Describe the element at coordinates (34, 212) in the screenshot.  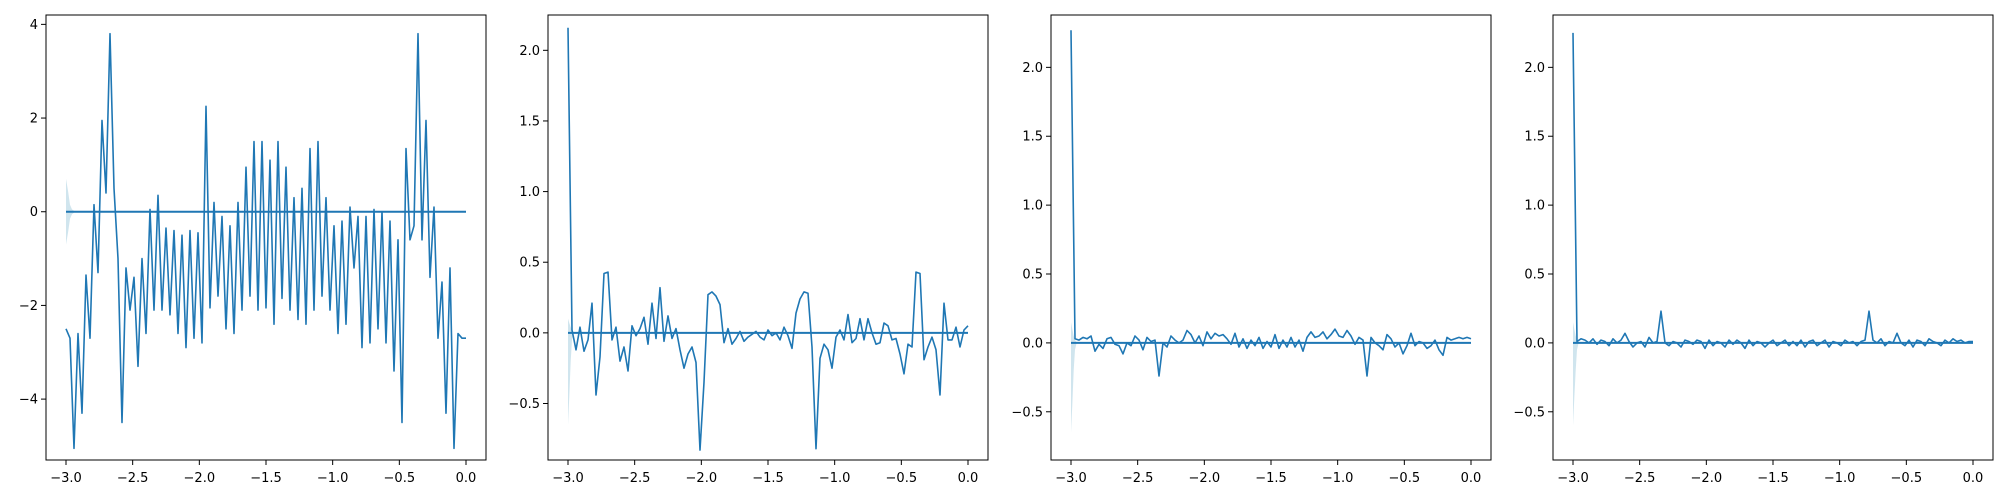
I see `y-tick-label: 0` at that location.